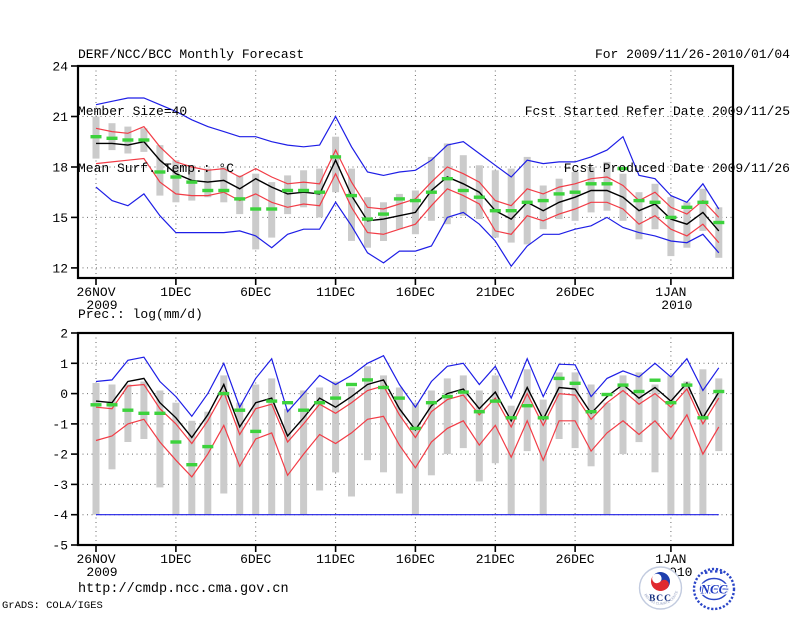 This screenshot has height=618, width=800. I want to click on y-tick-label: 18, so click(60, 168).